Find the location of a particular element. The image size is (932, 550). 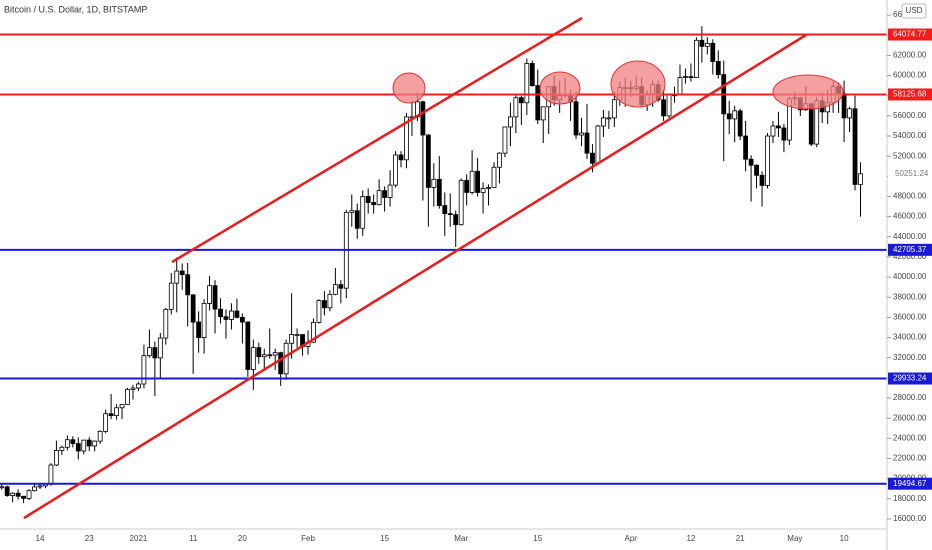

x-tick-label: 21 is located at coordinates (740, 538).